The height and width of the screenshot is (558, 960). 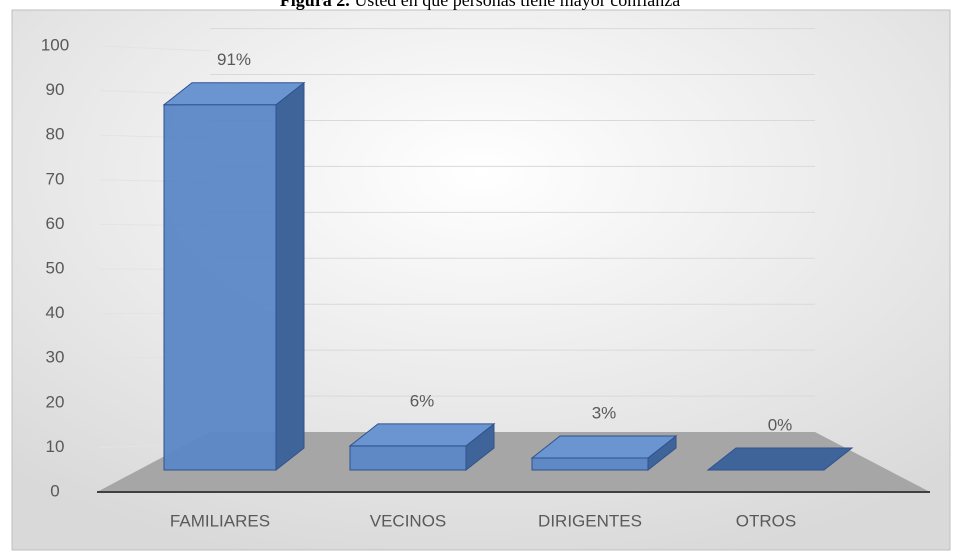 What do you see at coordinates (55, 357) in the screenshot?
I see `y-tick-label: 30` at bounding box center [55, 357].